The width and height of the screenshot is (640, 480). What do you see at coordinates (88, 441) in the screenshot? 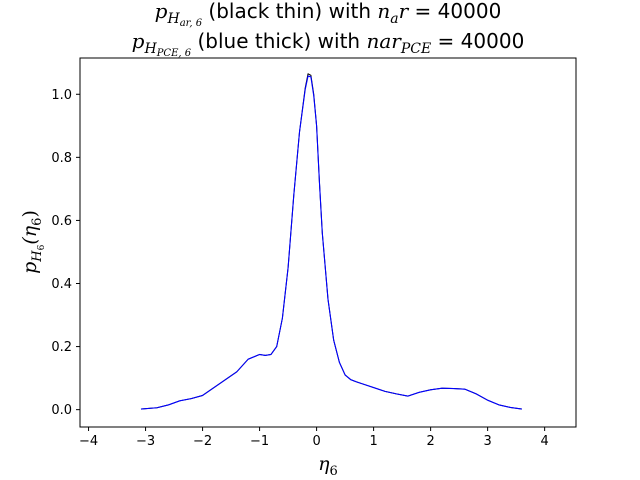
I see `x-tick-label: −4` at bounding box center [88, 441].